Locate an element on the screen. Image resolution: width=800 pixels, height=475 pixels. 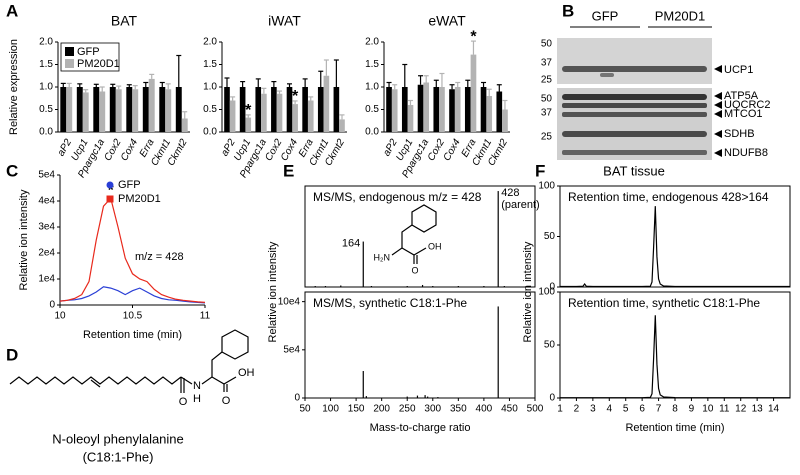
y-tick-label: 0.5 is located at coordinates (46, 109).